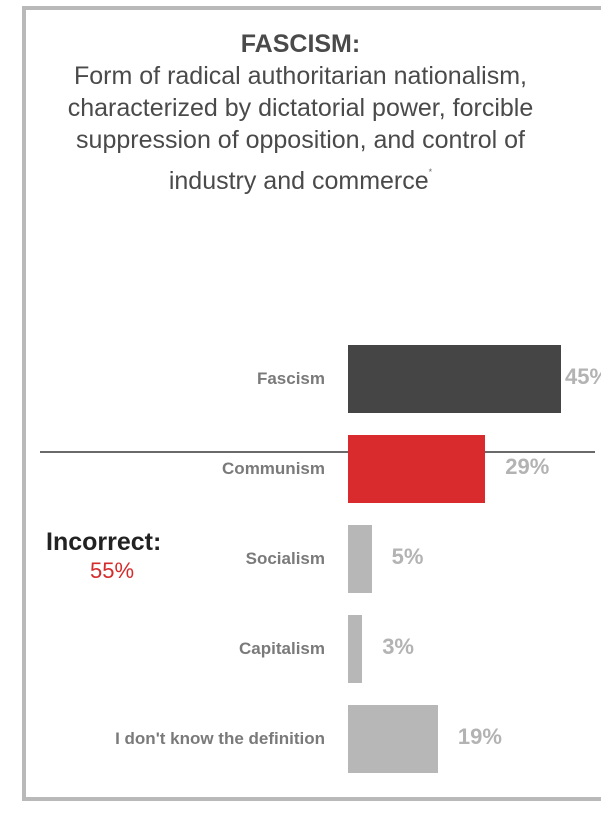  Describe the element at coordinates (282, 648) in the screenshot. I see `category-label: Capitalism` at that location.